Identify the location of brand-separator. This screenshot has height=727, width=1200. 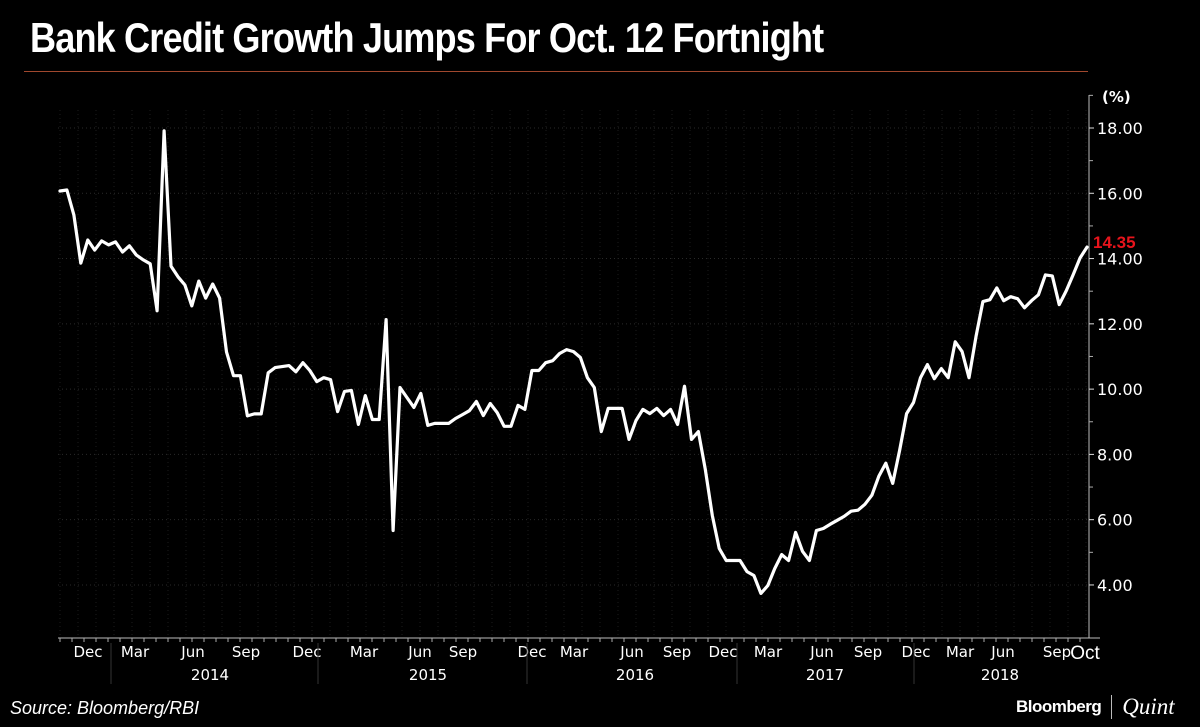
(1112, 707).